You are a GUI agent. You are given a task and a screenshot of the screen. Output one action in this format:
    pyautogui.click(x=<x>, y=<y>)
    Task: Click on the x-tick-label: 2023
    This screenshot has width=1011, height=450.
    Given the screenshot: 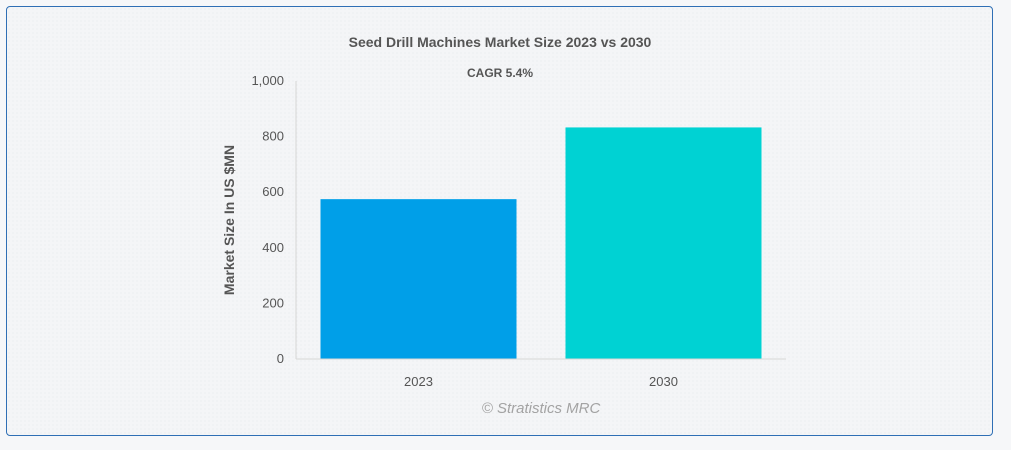 What is the action you would take?
    pyautogui.click(x=418, y=381)
    